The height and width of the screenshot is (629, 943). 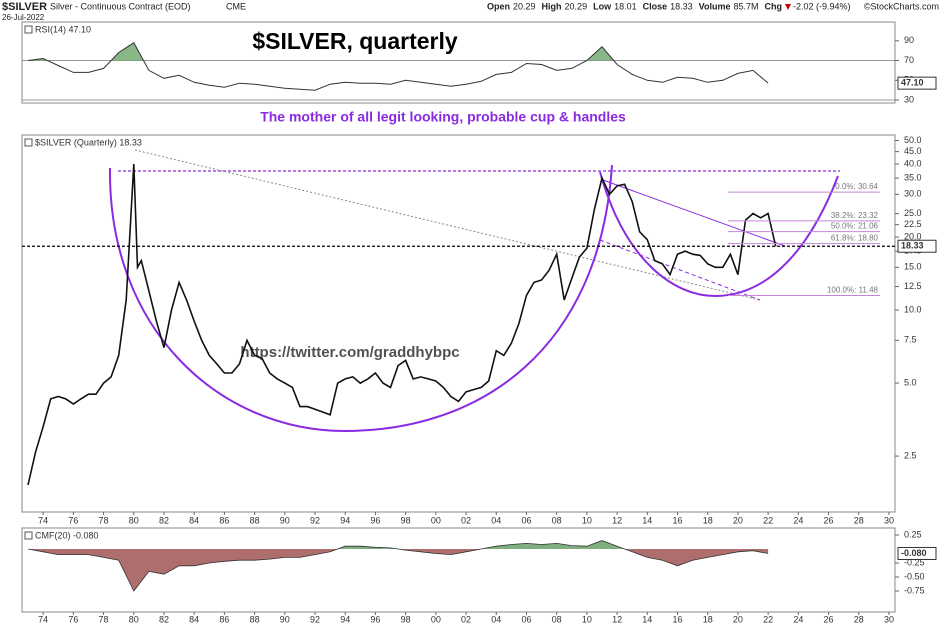 What do you see at coordinates (681, 6) in the screenshot?
I see `stat-value: 18.33` at bounding box center [681, 6].